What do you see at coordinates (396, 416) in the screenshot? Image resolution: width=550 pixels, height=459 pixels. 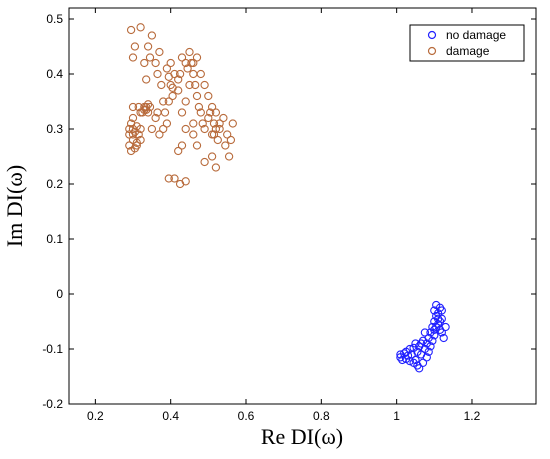 I see `x-tick-label-4: 1` at bounding box center [396, 416].